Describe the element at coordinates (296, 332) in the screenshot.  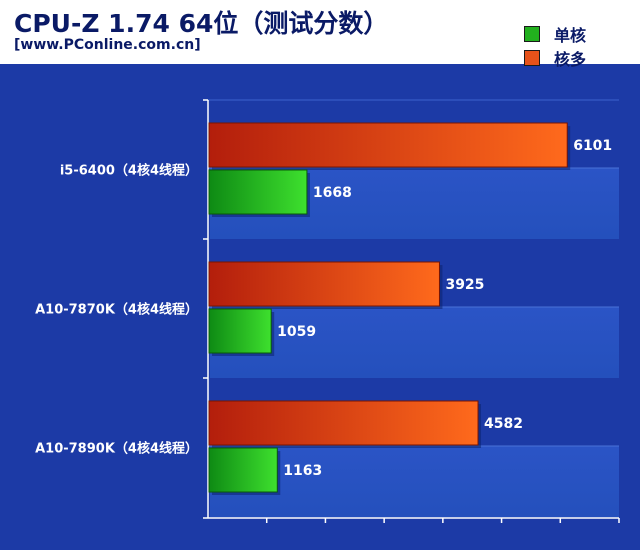
I see `data-label-single-core: 1059` at that location.